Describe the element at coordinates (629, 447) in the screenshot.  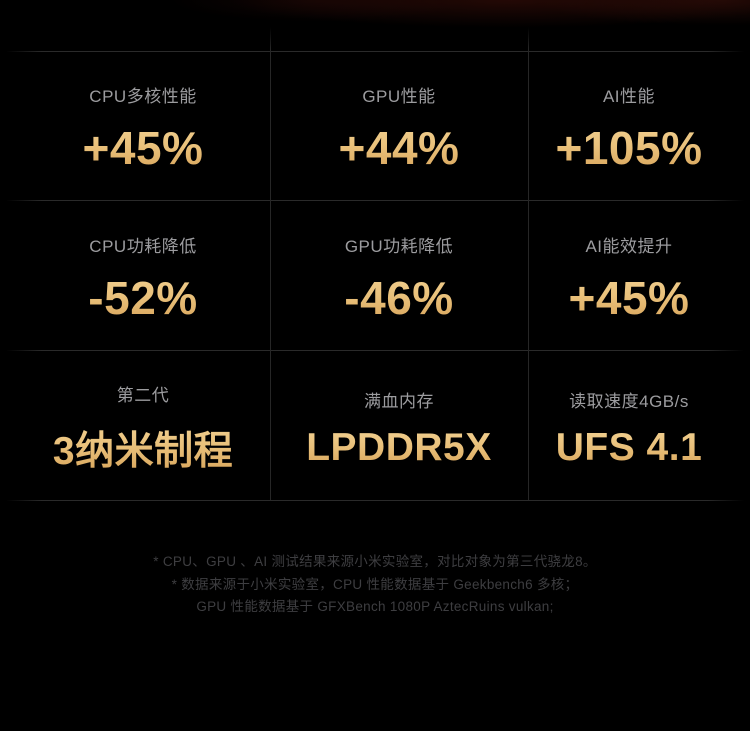
I see `stat-value: UFS 4.1` at that location.